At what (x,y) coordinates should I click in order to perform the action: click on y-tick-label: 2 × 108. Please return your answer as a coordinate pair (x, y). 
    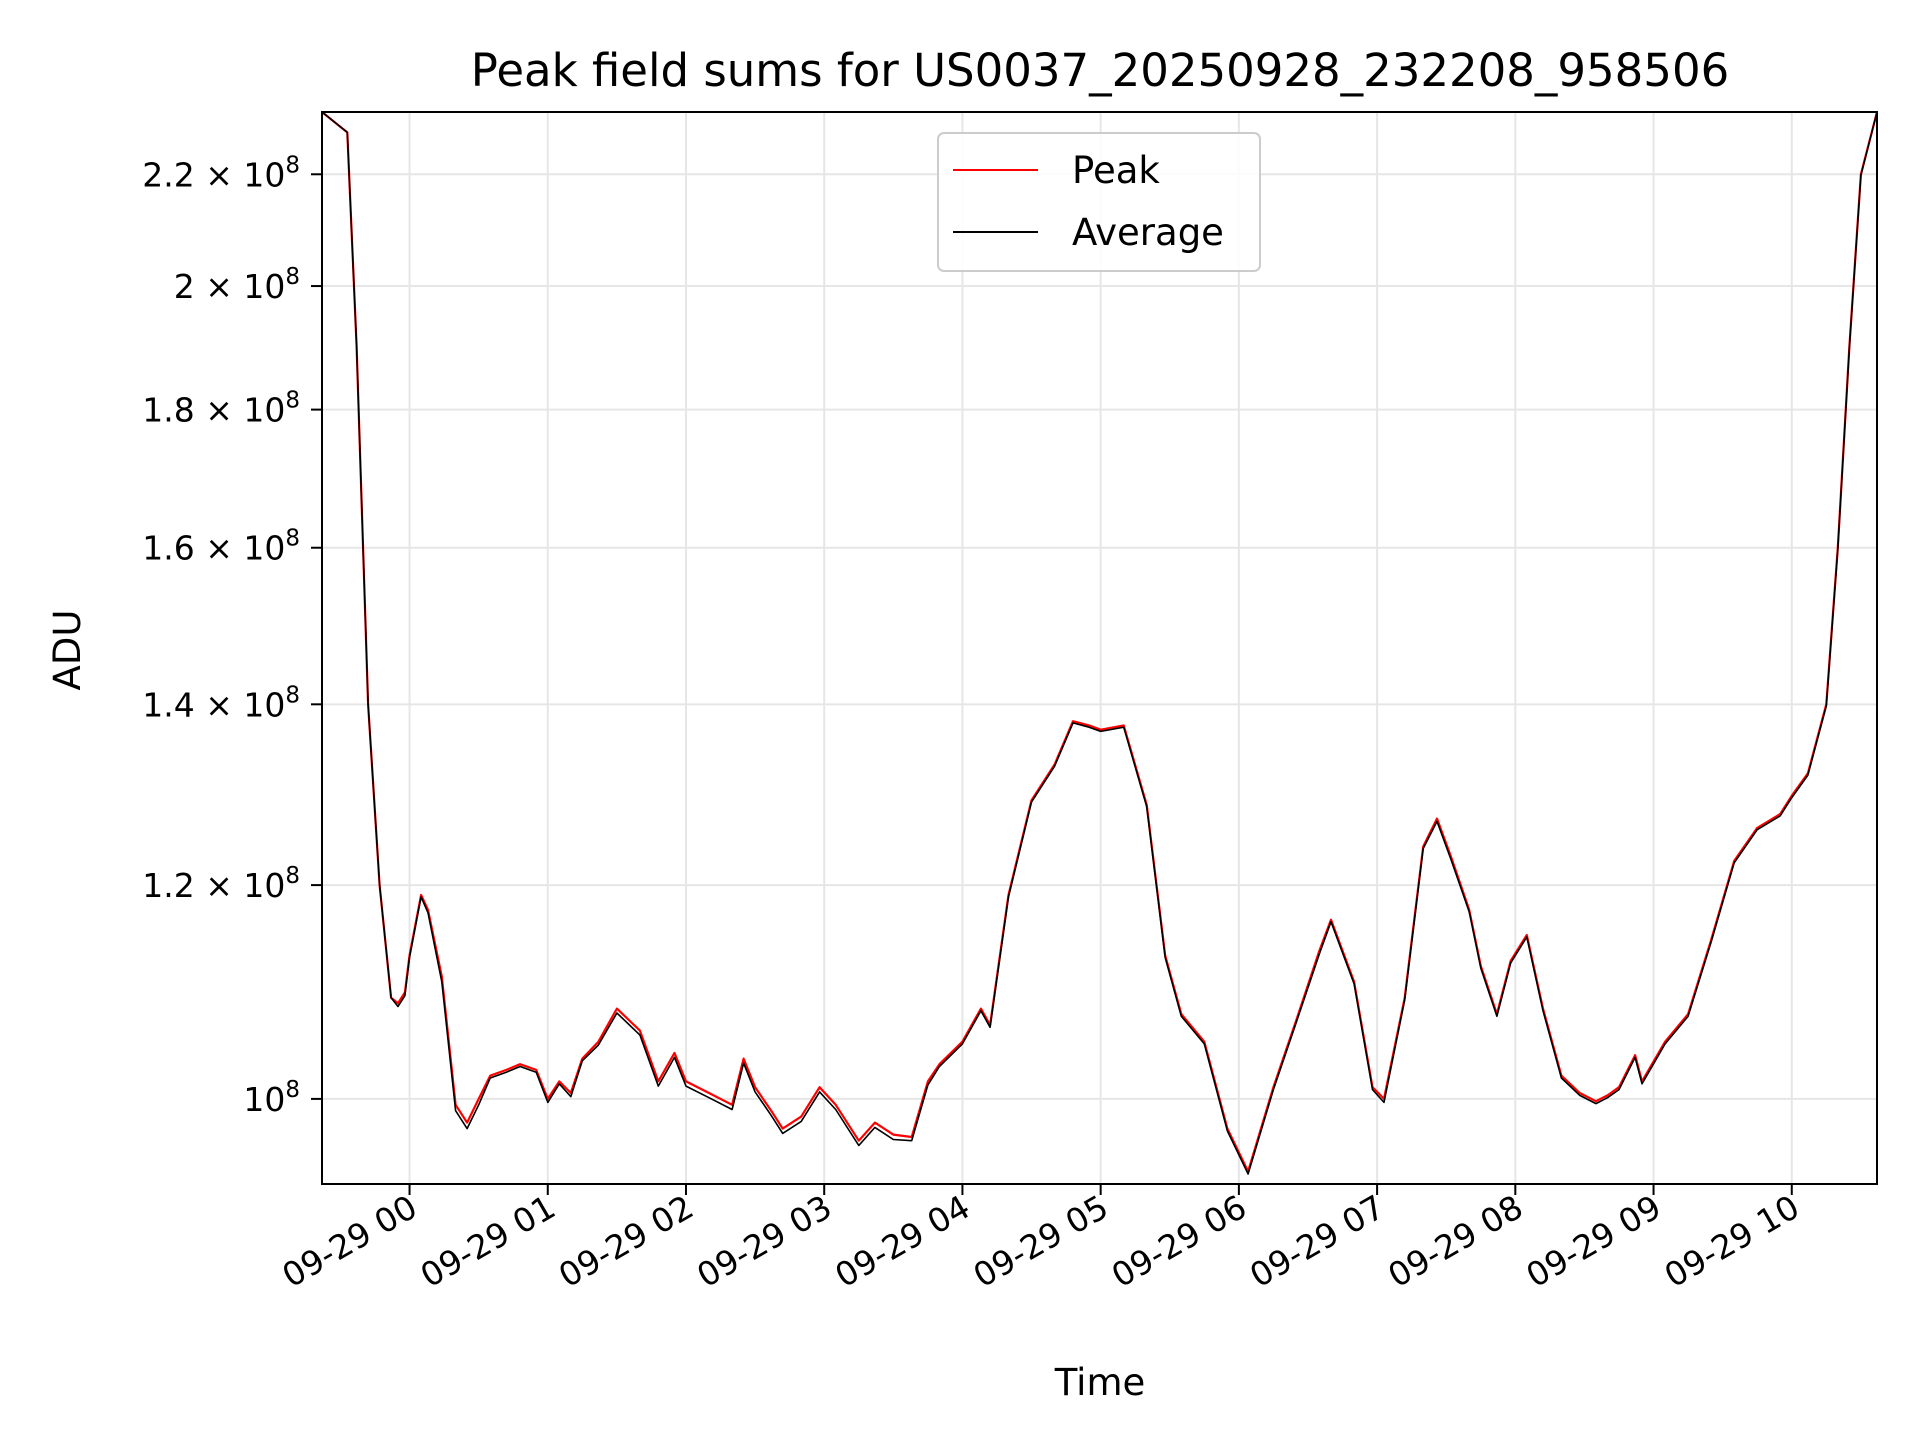
    Looking at the image, I should click on (237, 285).